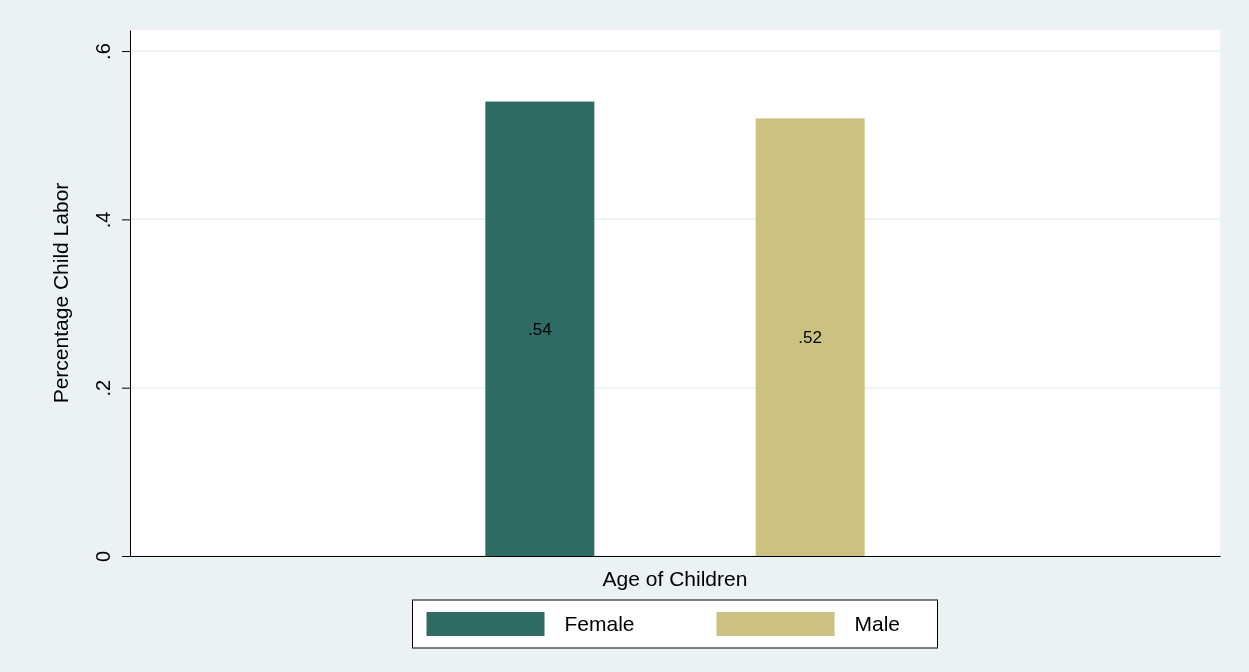 The image size is (1249, 672). What do you see at coordinates (60, 293) in the screenshot?
I see `y-axis-title: Percentage Child Labor` at bounding box center [60, 293].